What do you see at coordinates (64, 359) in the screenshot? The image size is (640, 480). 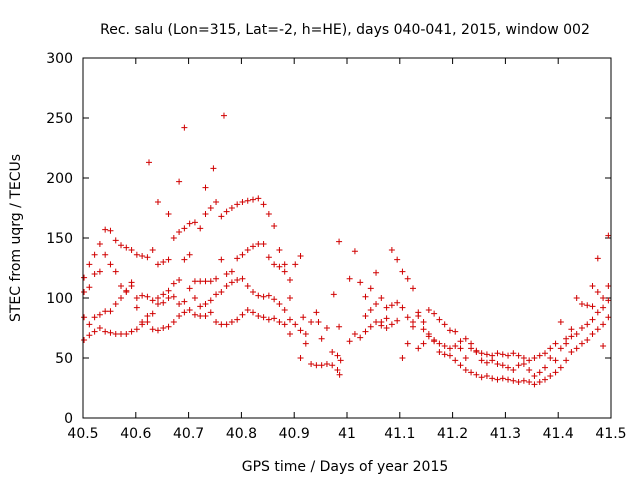 I see `y-tick-label: 50` at bounding box center [64, 359].